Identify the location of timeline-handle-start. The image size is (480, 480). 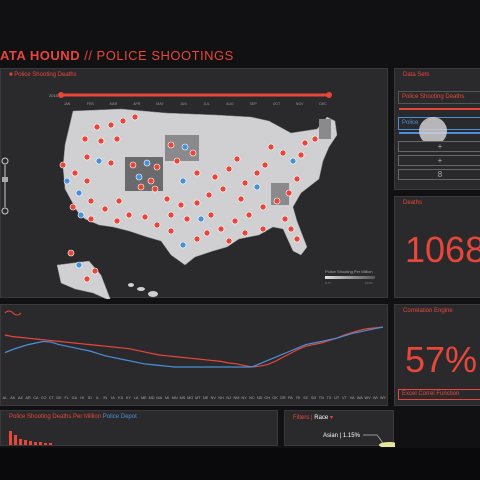
(61, 95).